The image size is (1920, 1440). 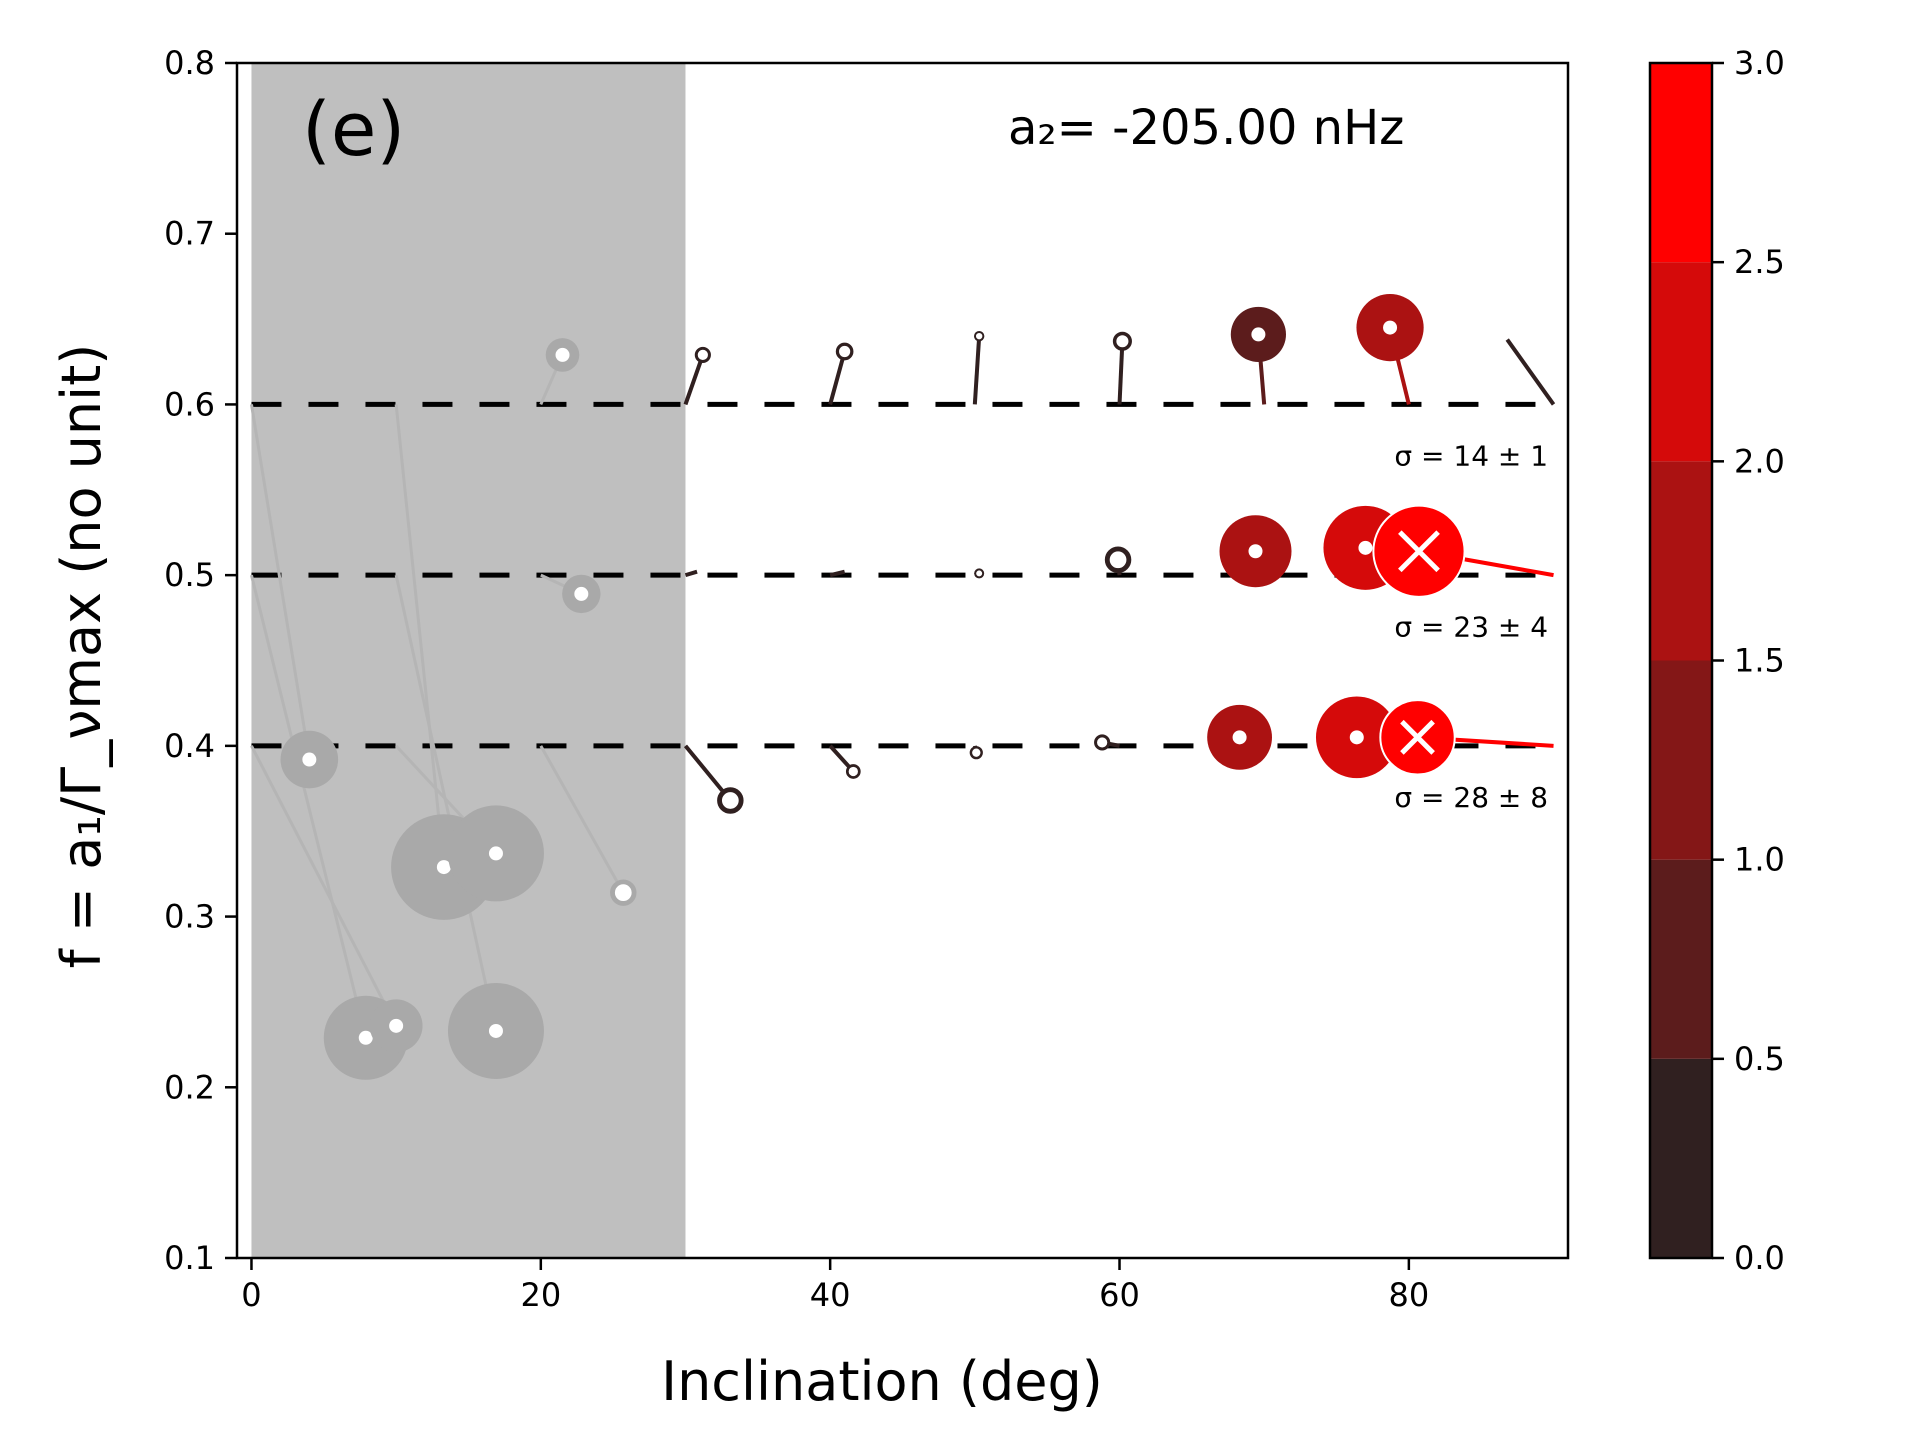 I want to click on x-tick-label: 80, so click(x=1408, y=1295).